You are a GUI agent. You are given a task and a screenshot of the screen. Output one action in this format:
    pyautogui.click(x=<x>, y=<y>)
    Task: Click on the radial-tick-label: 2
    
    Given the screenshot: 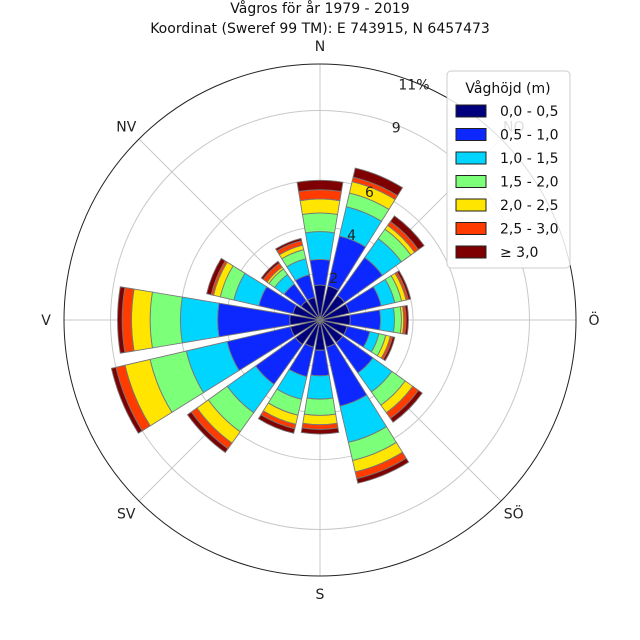 What is the action you would take?
    pyautogui.click(x=333, y=279)
    